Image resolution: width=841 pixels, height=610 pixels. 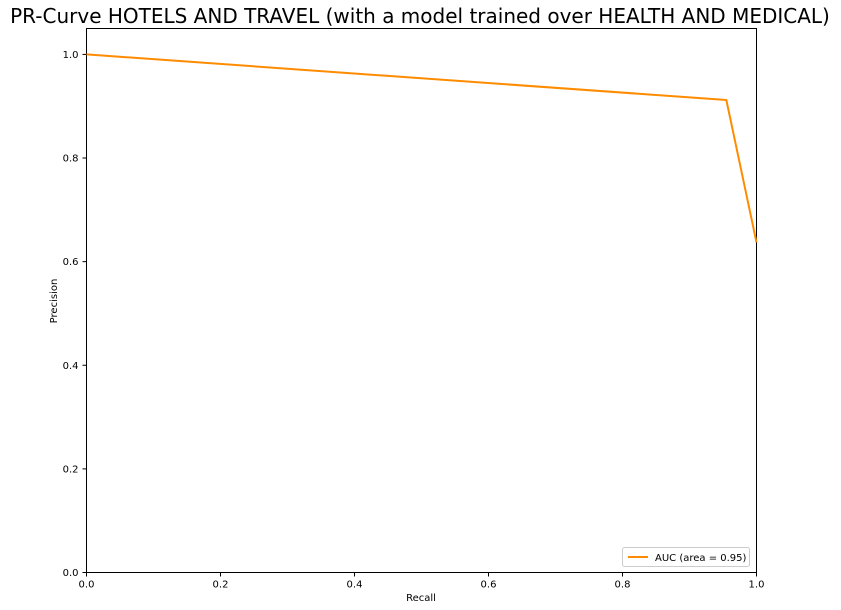 What do you see at coordinates (87, 585) in the screenshot?
I see `x-tick-label: 0.0` at bounding box center [87, 585].